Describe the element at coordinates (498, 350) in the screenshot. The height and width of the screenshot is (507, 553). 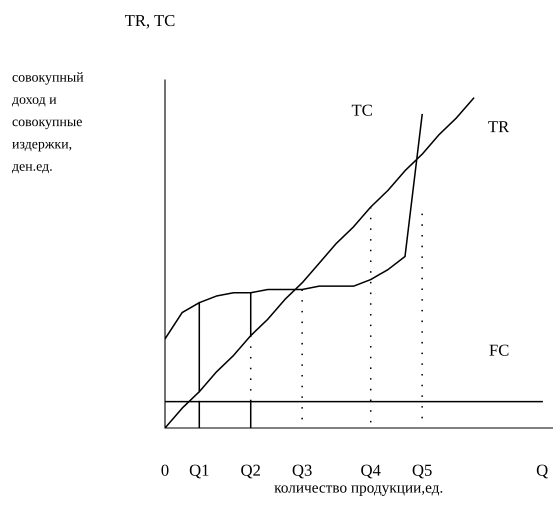
I see `text: FC` at that location.